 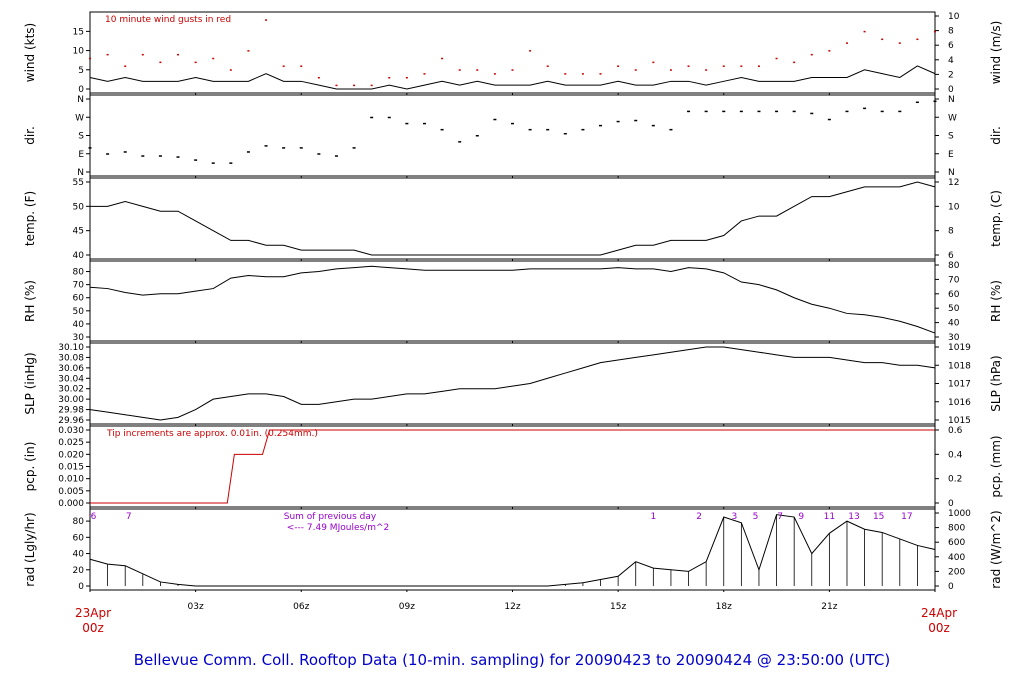 I want to click on x-tick-label: 18z, so click(x=724, y=607).